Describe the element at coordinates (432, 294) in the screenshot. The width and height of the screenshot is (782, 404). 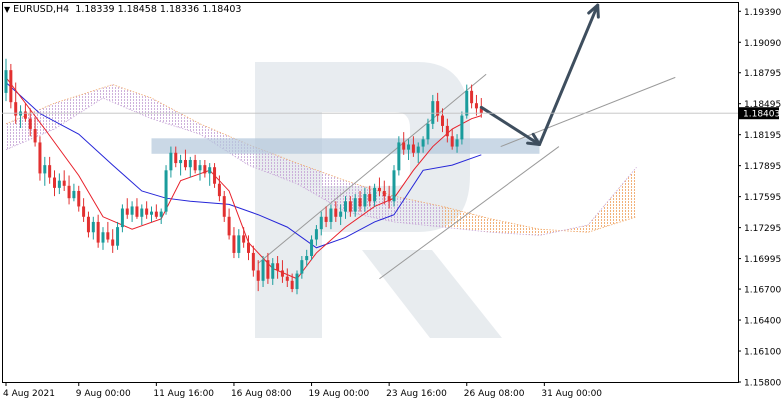
I see `watermark-r-leg` at that location.